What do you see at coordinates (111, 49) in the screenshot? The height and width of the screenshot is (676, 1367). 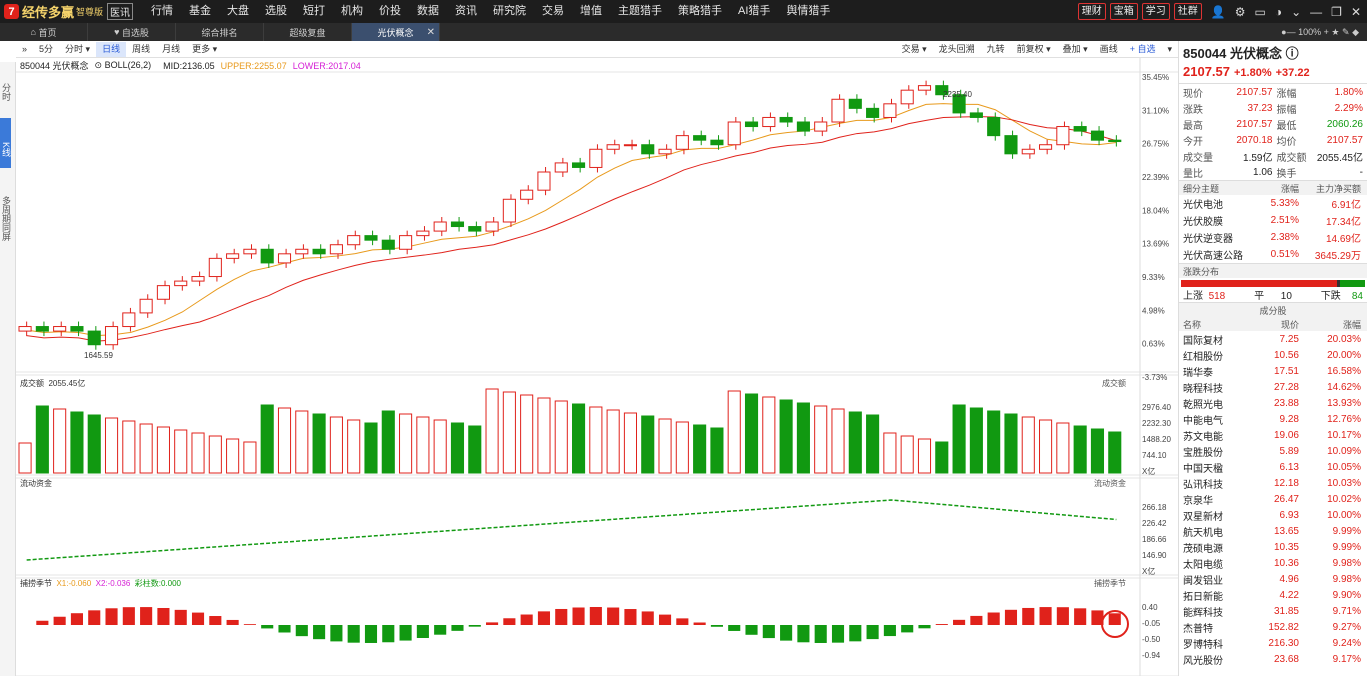 I see `period-daily: 日线` at bounding box center [111, 49].